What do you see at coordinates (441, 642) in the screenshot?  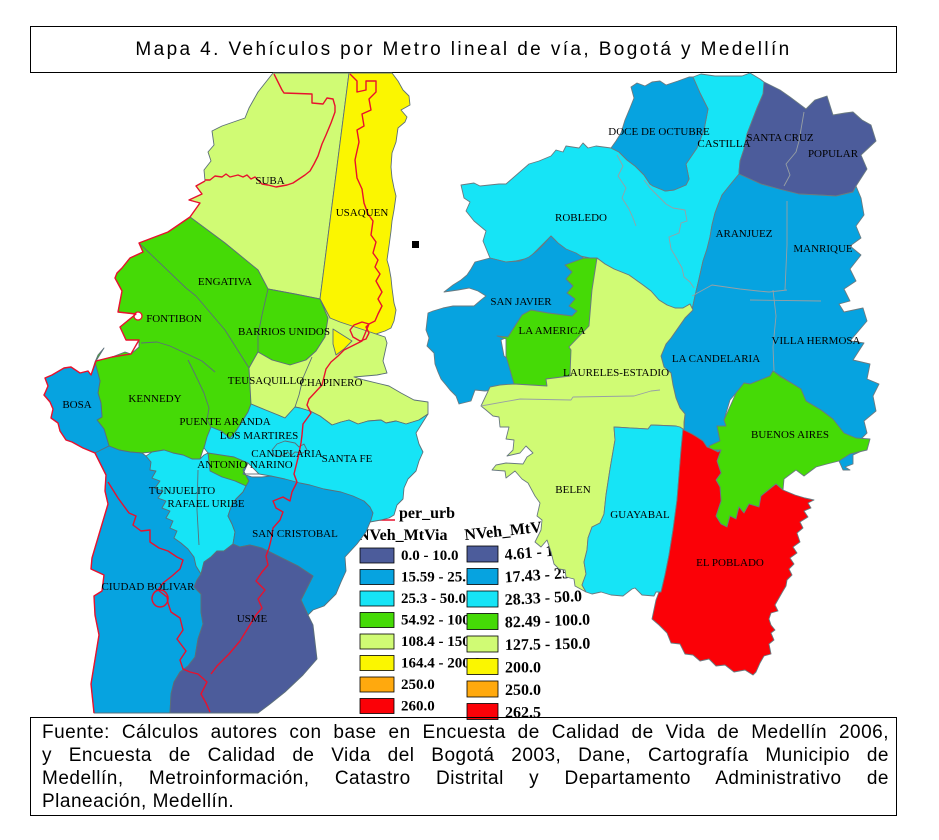 I see `svg-text: 108.4 - 150.0` at bounding box center [441, 642].